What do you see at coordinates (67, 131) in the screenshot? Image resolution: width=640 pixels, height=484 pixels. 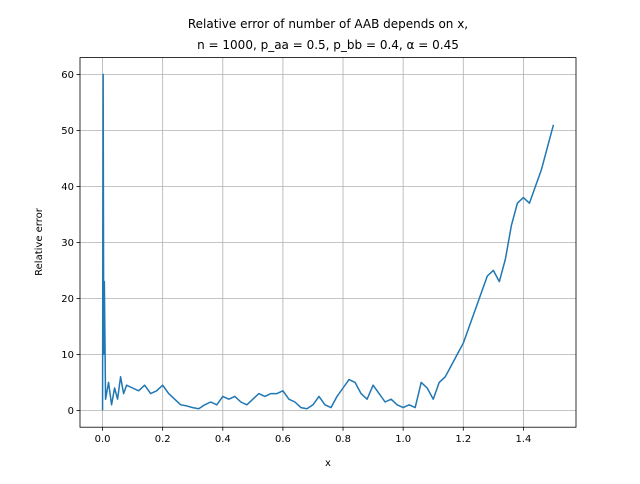 I see `y-tick-label: 50` at bounding box center [67, 131].